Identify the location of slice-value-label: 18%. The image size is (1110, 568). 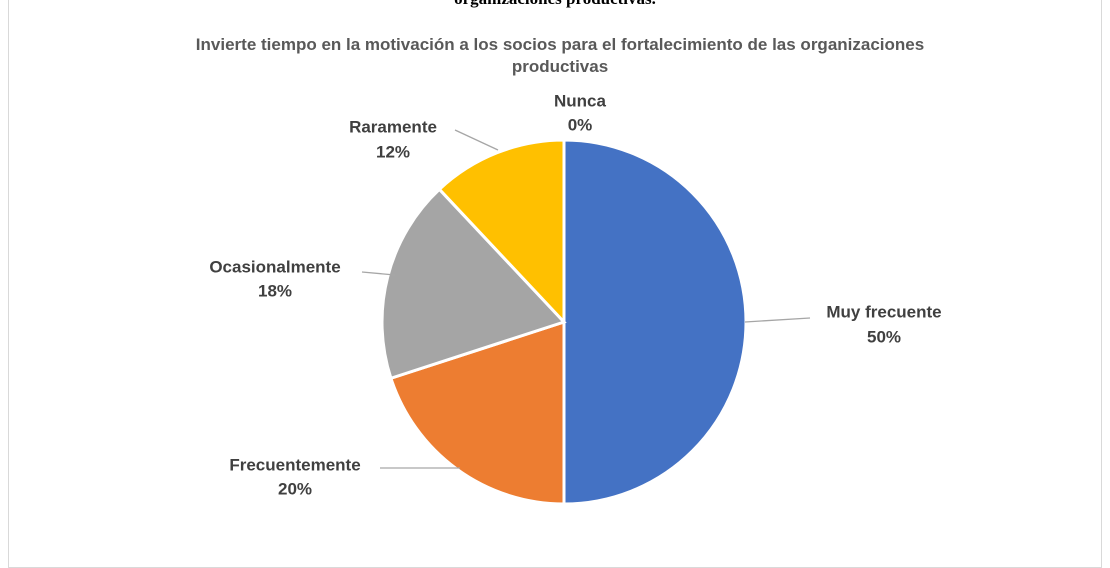
(275, 290).